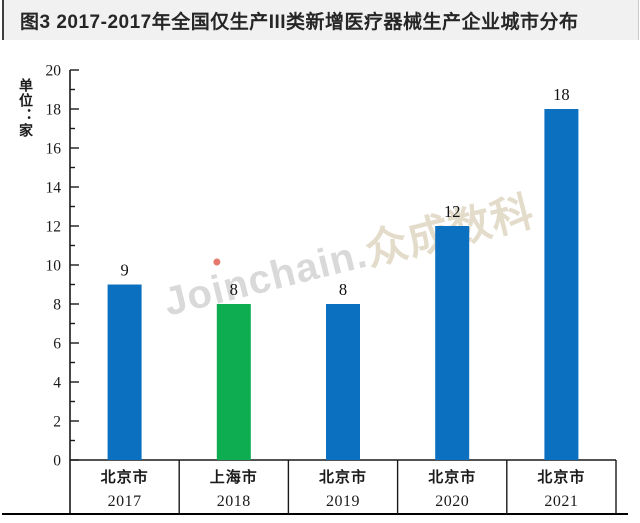 The width and height of the screenshot is (640, 523). What do you see at coordinates (54, 110) in the screenshot?
I see `y-axis-tick-label: 18` at bounding box center [54, 110].